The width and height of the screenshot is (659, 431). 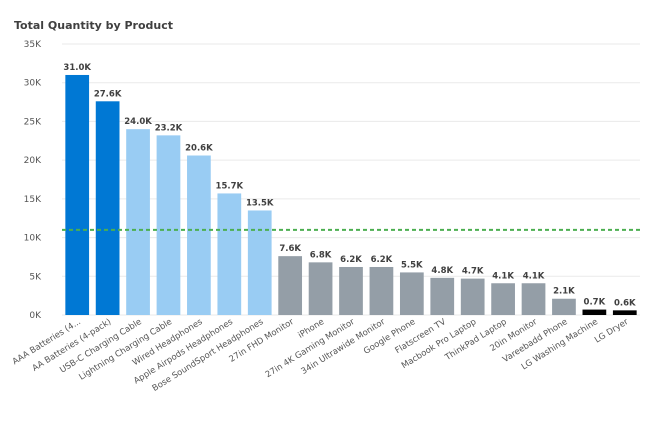 I want to click on data-label: 4.8K, so click(x=442, y=271).